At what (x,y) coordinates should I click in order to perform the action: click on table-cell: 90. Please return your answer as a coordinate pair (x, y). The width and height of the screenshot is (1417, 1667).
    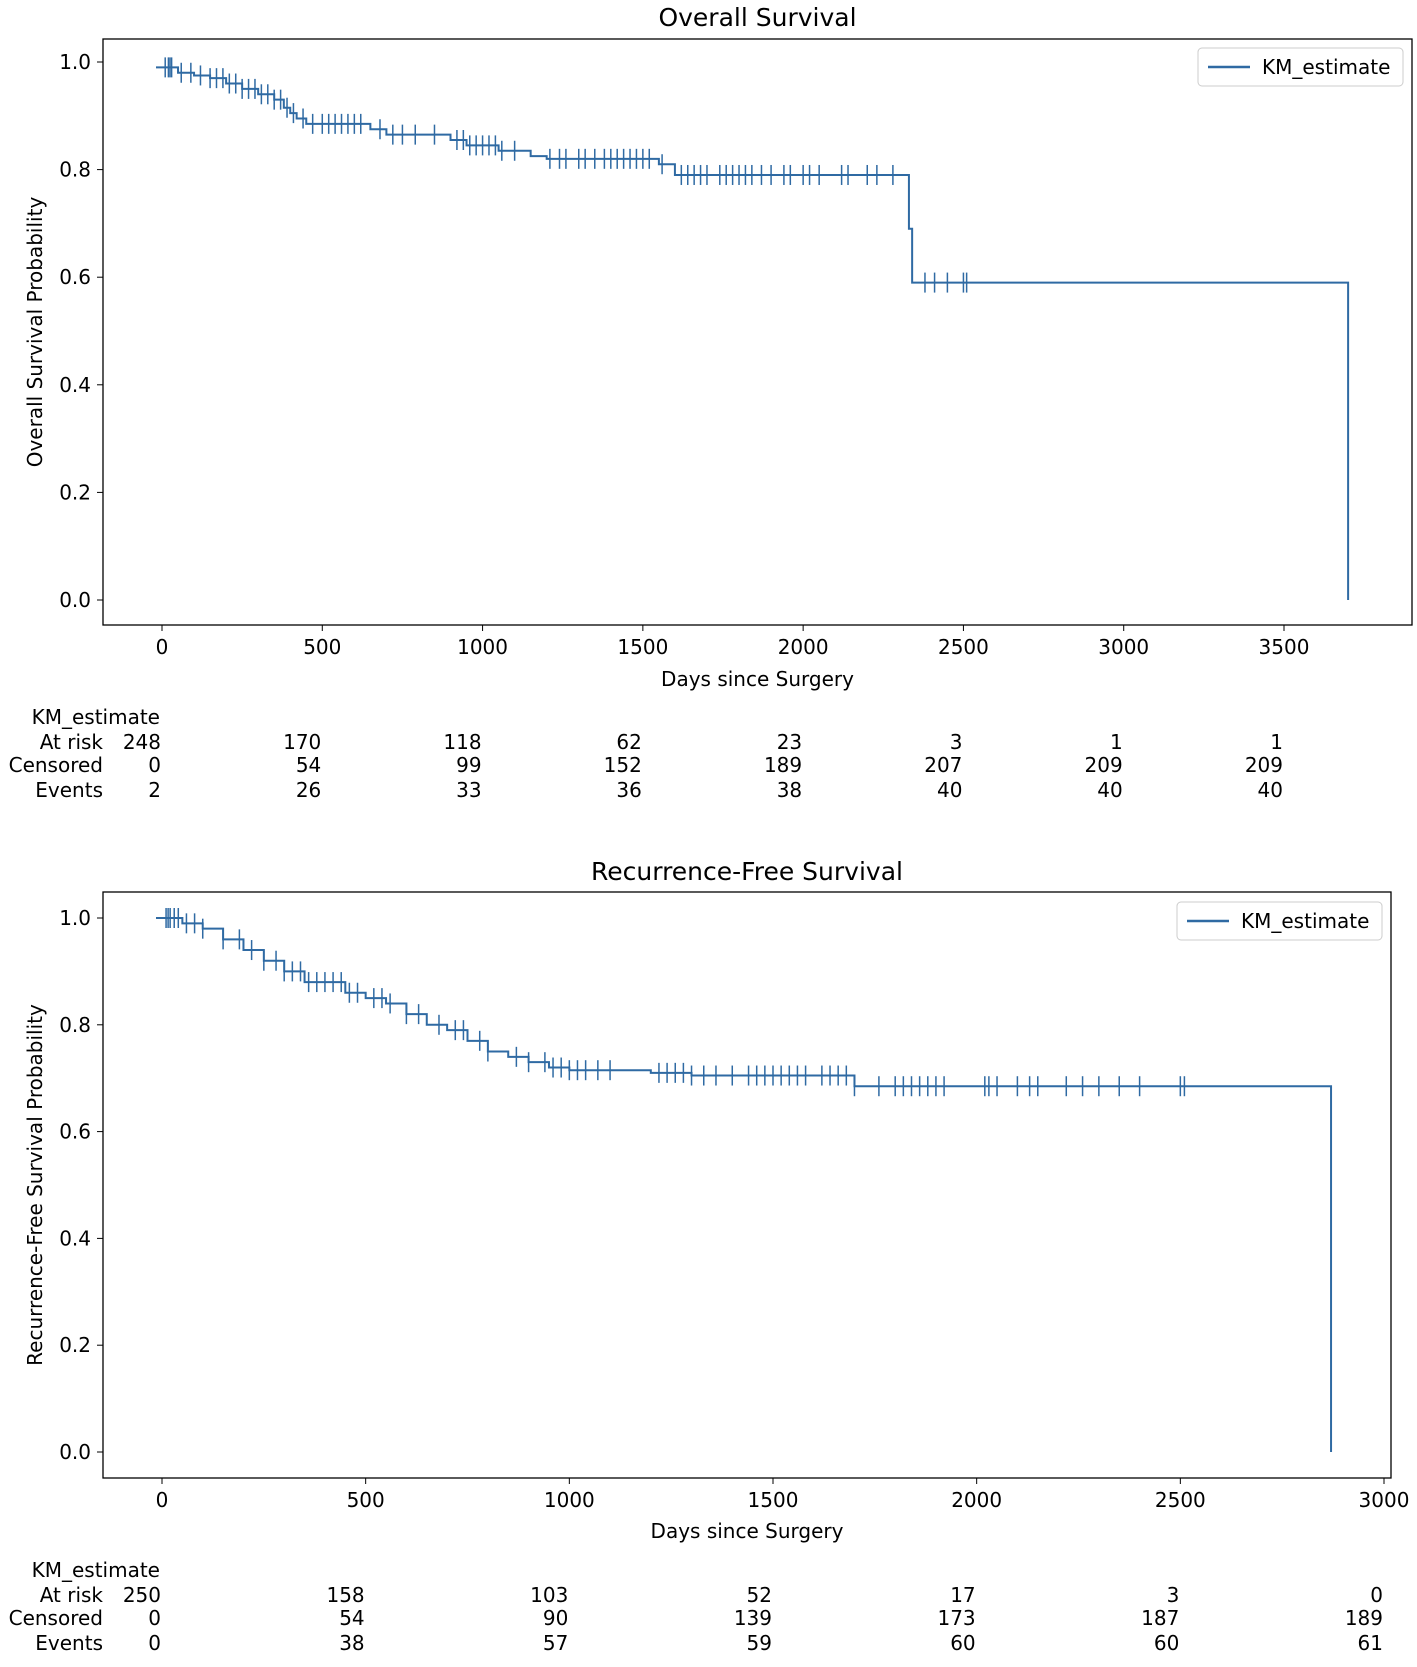
    Looking at the image, I should click on (555, 1618).